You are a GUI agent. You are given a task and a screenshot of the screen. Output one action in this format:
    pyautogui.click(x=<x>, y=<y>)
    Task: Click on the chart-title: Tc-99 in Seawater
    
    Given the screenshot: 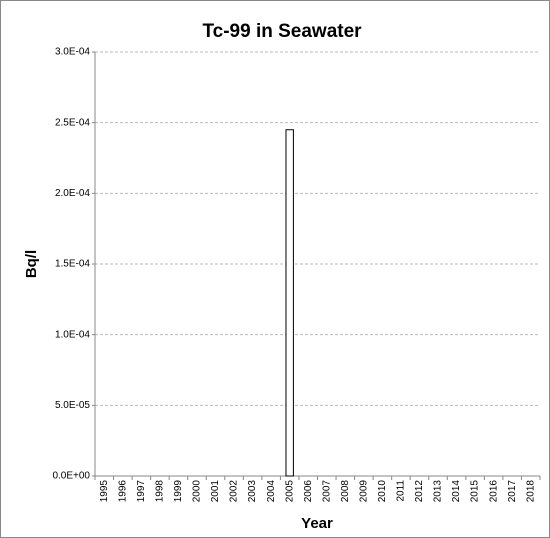 What is the action you would take?
    pyautogui.click(x=282, y=31)
    